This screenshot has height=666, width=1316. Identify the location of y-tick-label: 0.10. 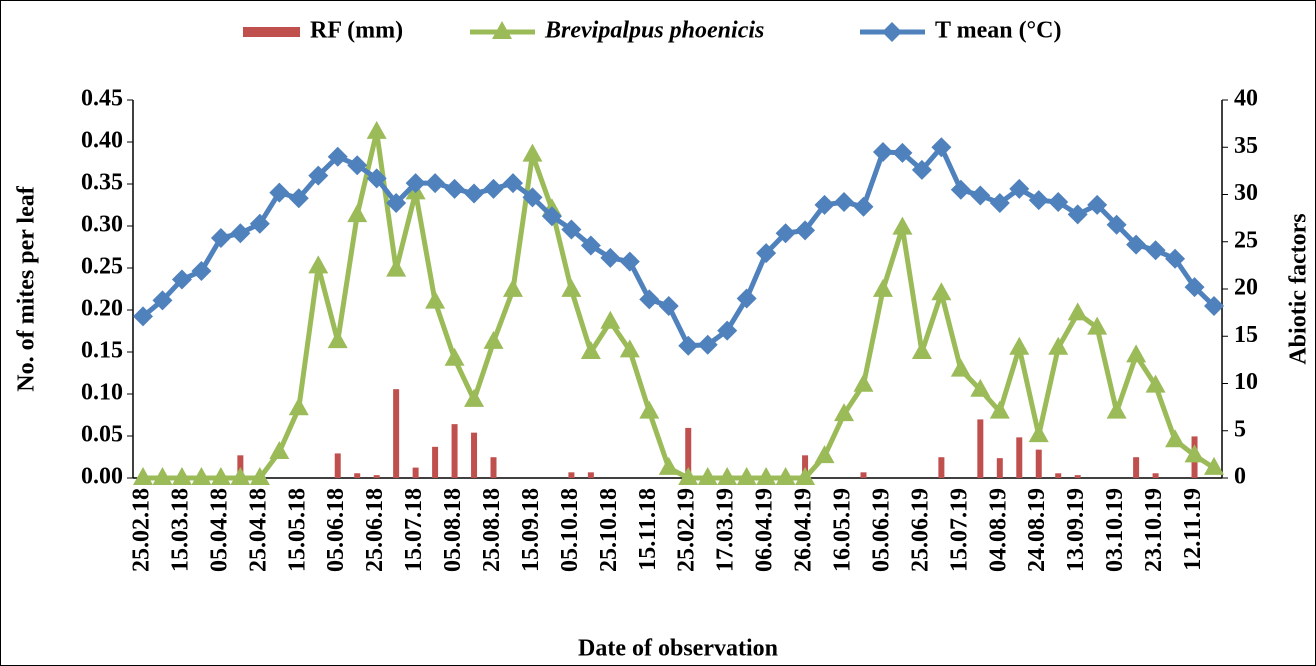
(102, 393).